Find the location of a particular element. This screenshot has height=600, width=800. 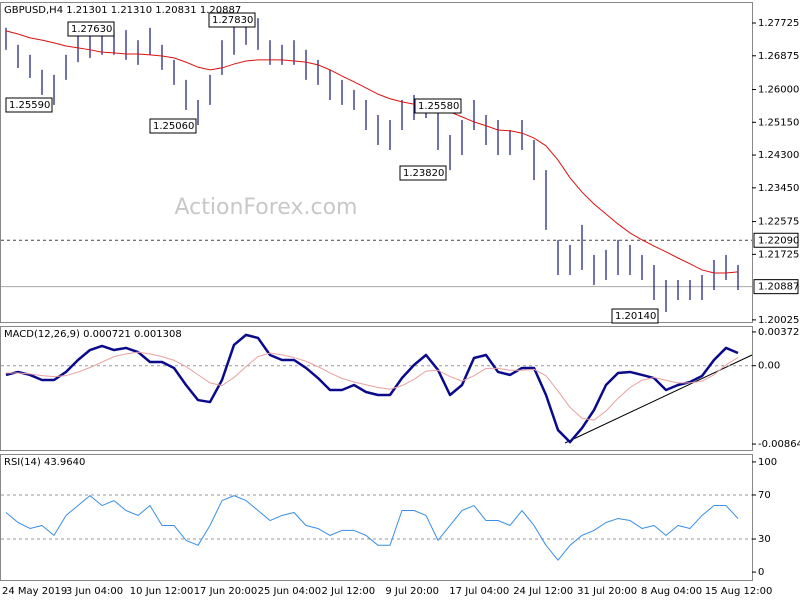

annotation: 1.25580 is located at coordinates (438, 106).